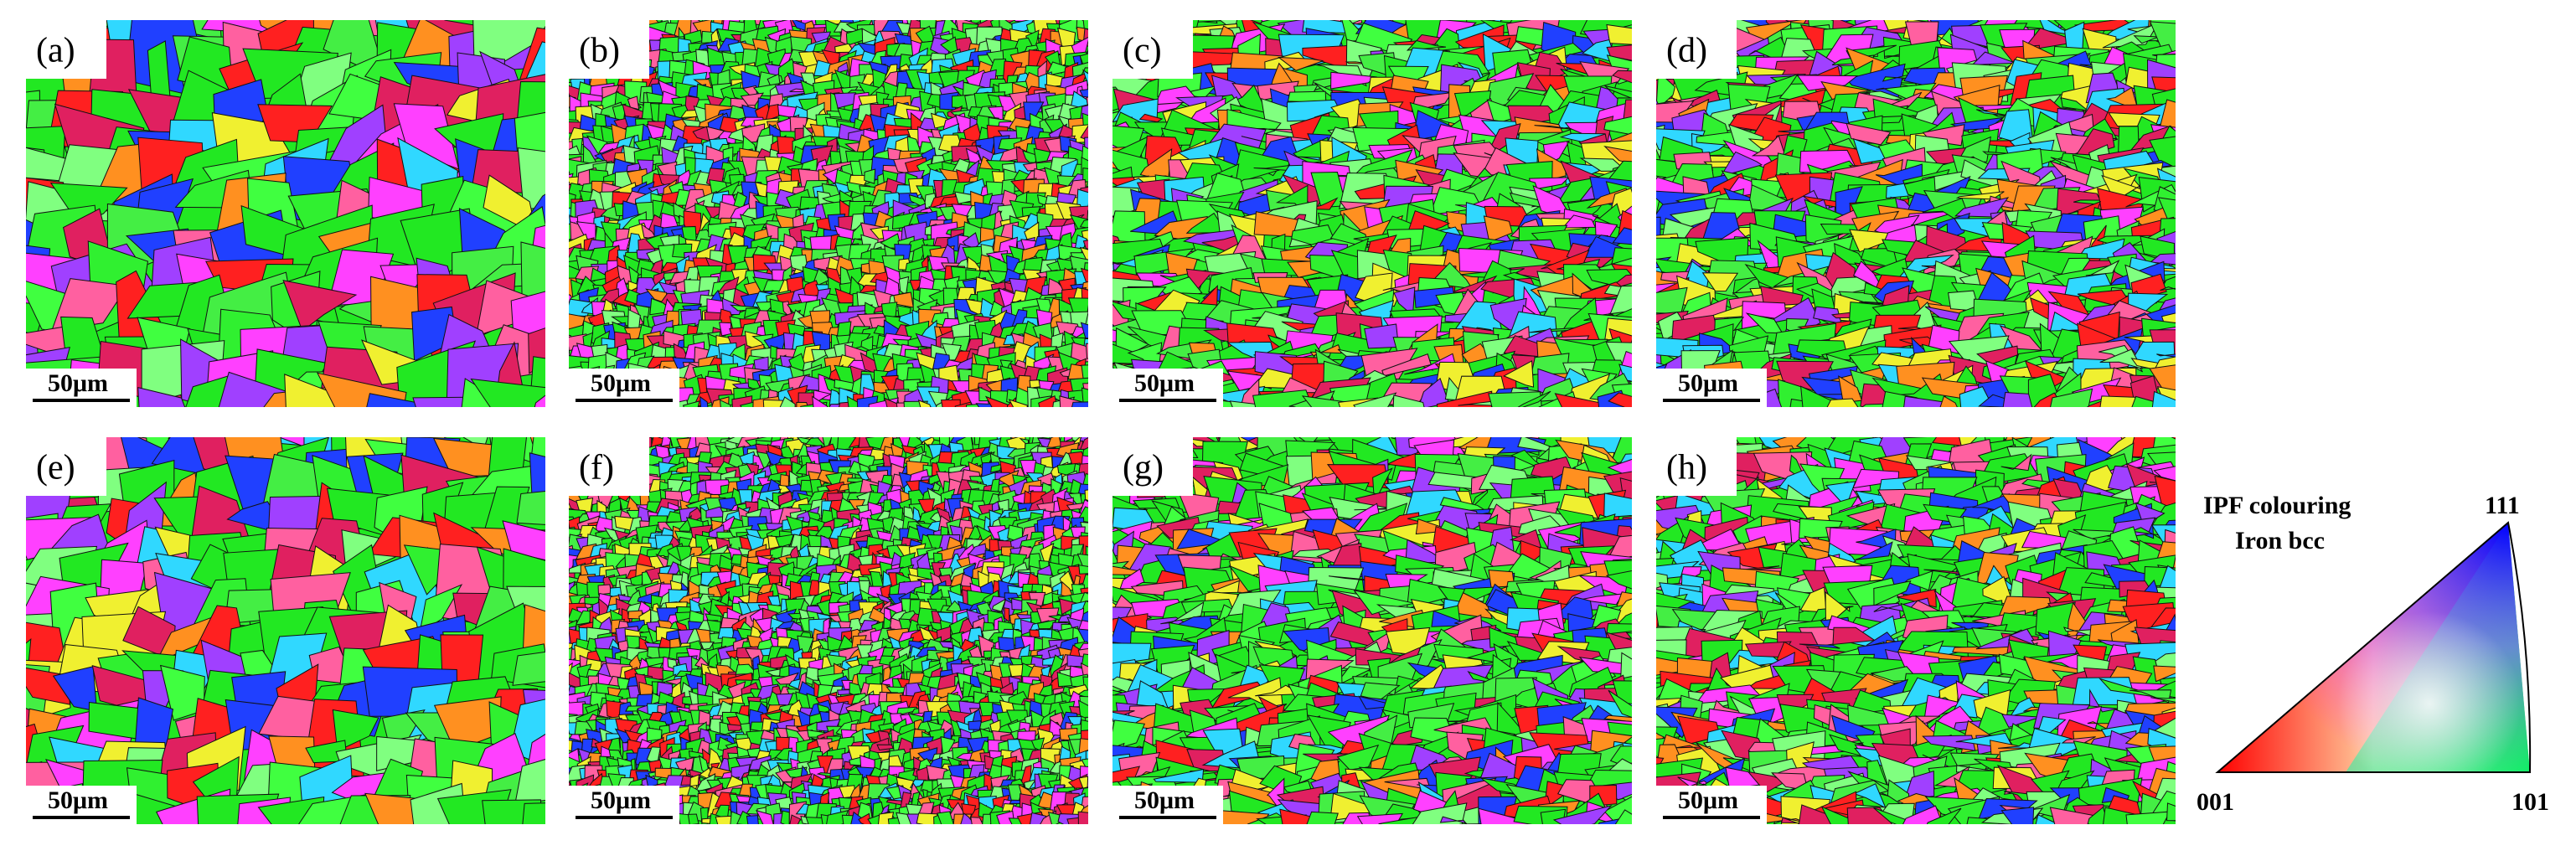  I want to click on panel-label: (b), so click(599, 51).